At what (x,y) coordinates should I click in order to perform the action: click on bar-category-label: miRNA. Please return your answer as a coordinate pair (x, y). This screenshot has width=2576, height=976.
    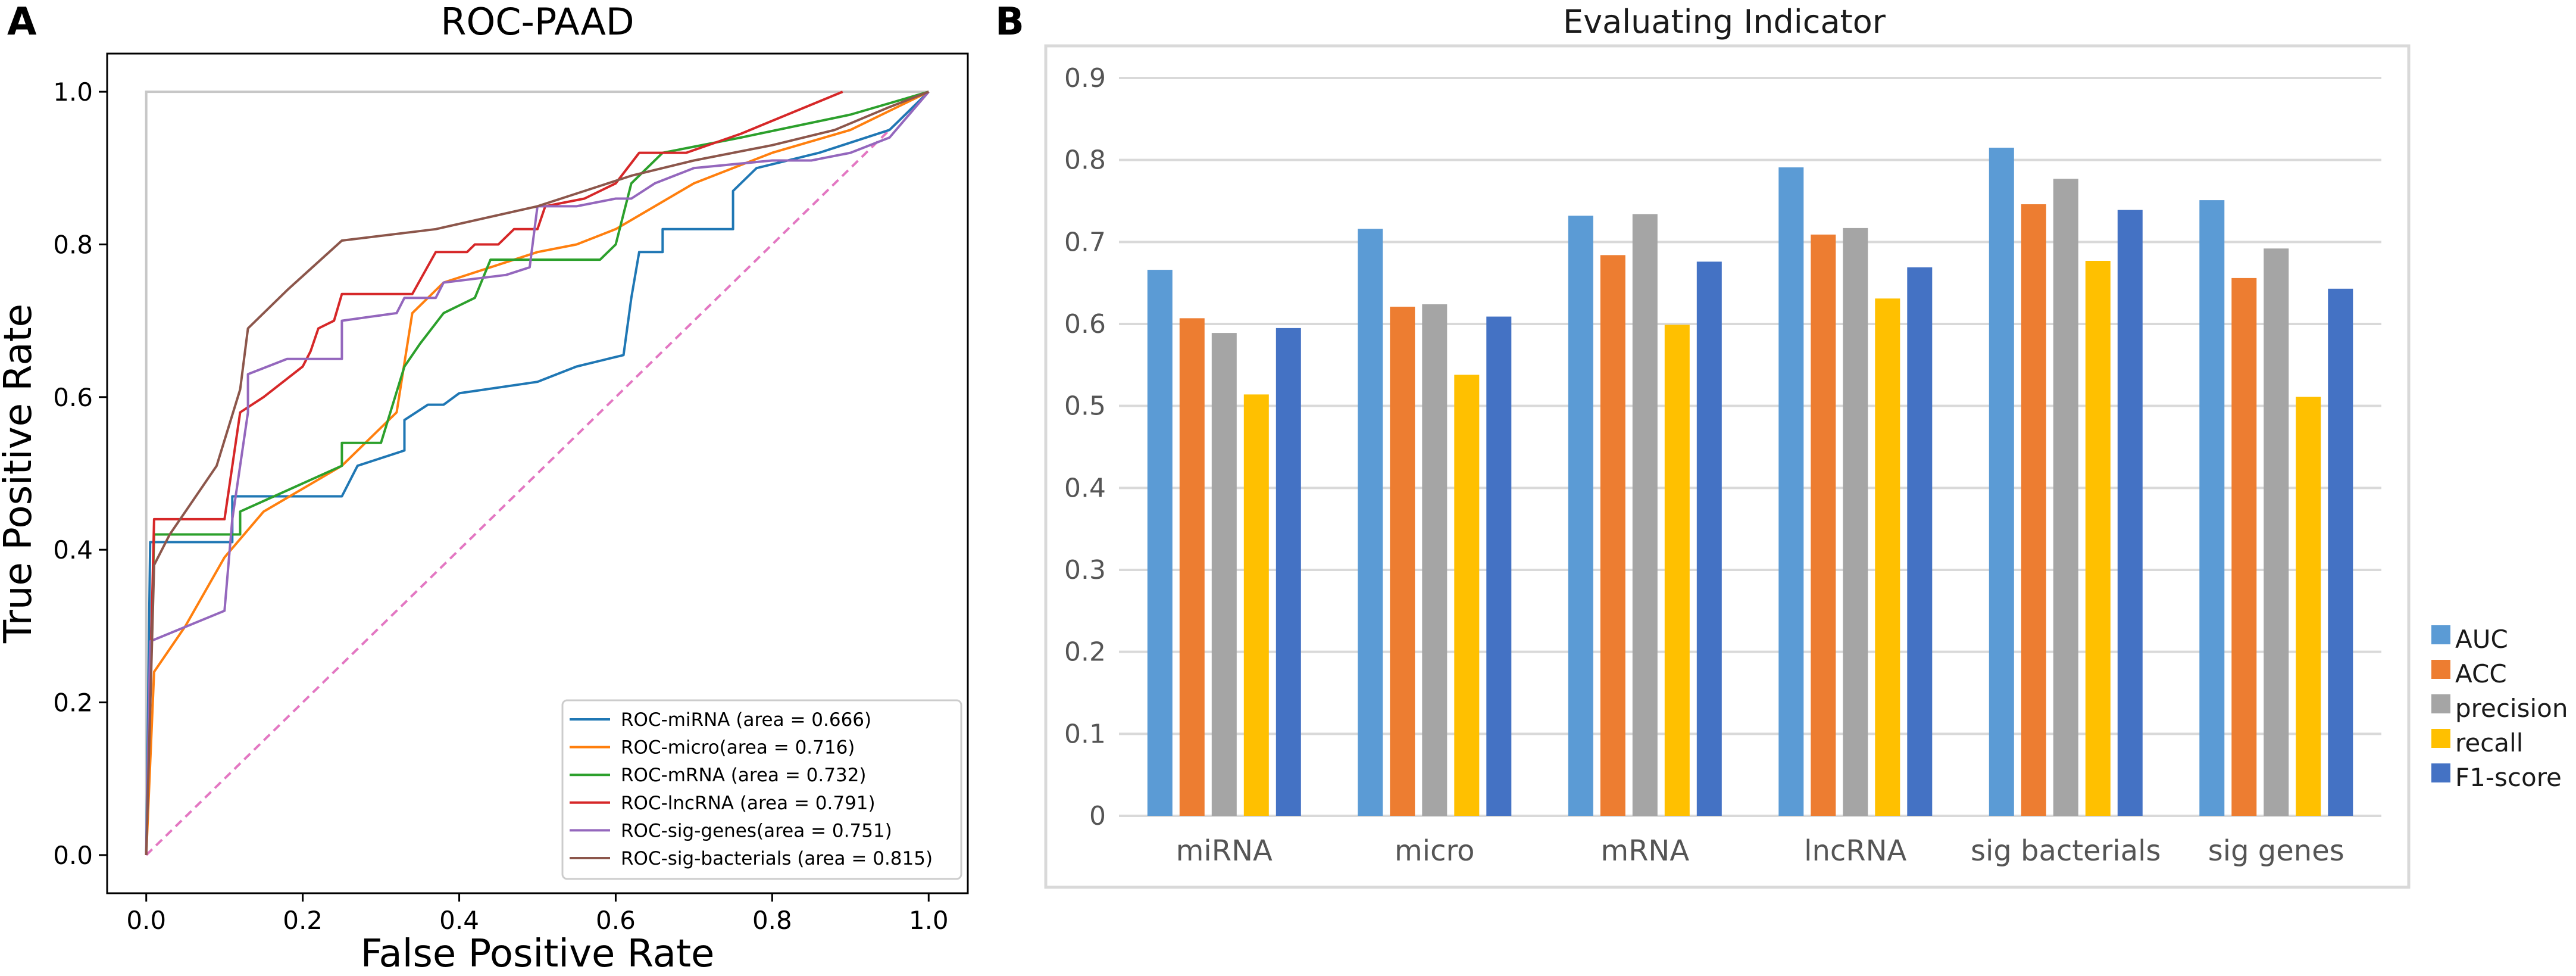
    Looking at the image, I should click on (1224, 851).